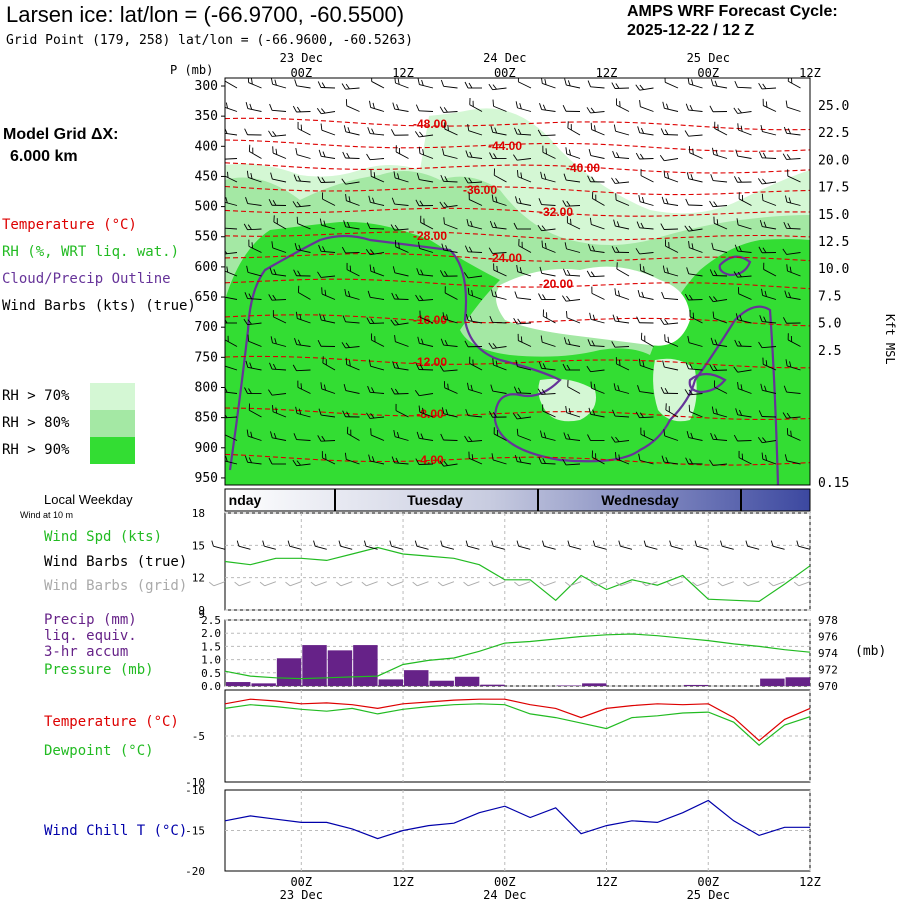 The width and height of the screenshot is (900, 900). I want to click on pressure-tick-label: 800, so click(206, 387).